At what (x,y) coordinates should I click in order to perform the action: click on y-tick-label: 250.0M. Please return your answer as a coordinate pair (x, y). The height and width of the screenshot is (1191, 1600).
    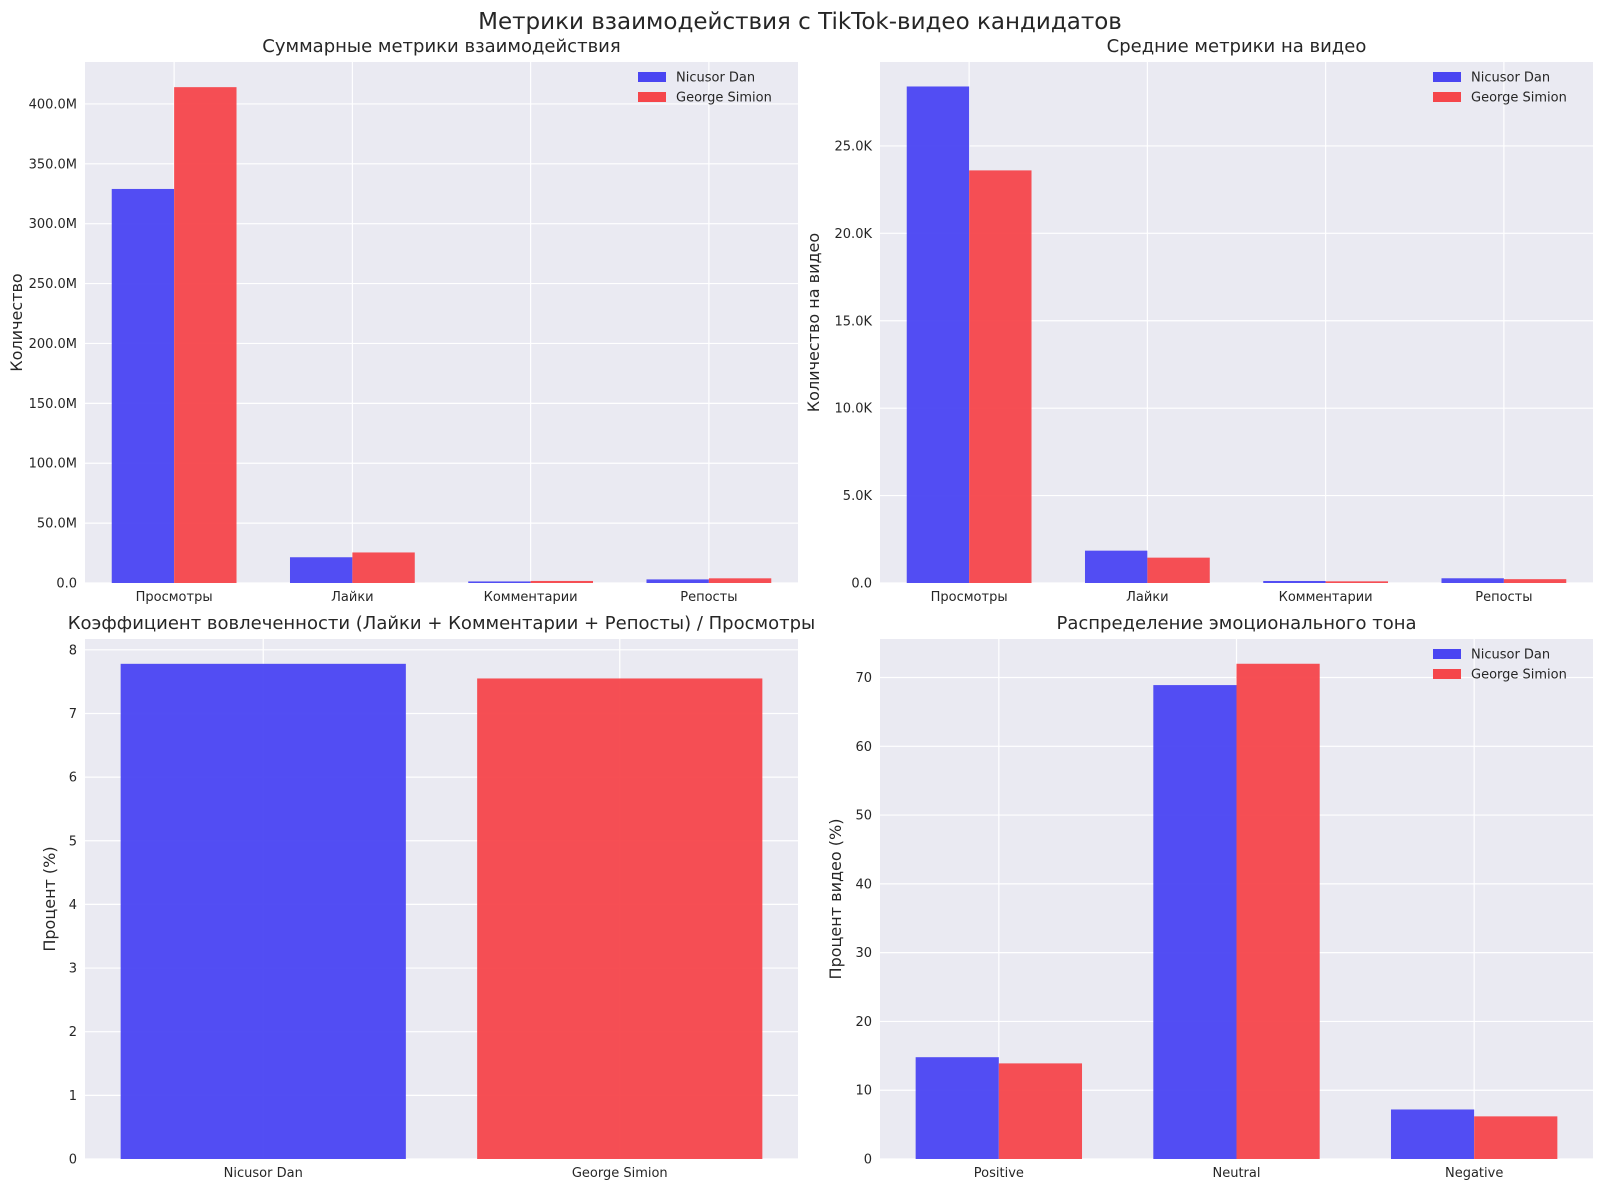
    Looking at the image, I should click on (53, 284).